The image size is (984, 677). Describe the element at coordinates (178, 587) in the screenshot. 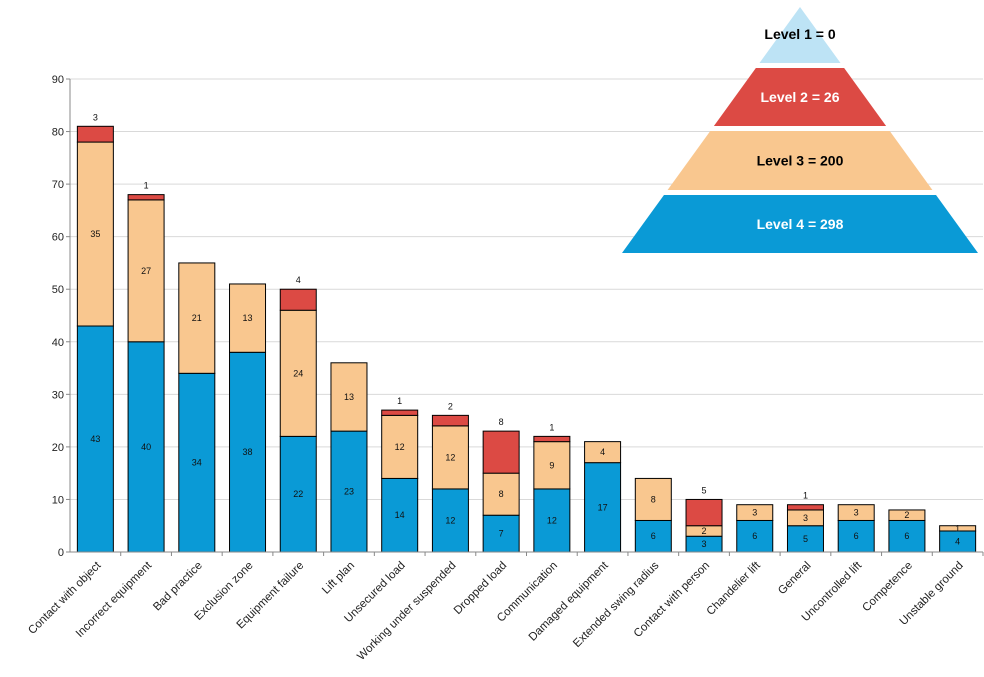

I see `category-label: Bad practice` at that location.